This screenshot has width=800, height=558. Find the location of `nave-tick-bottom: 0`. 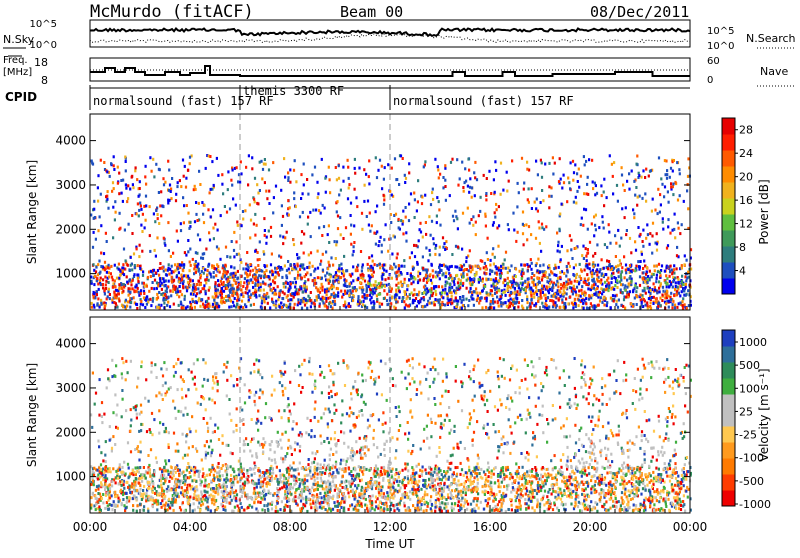

nave-tick-bottom: 0 is located at coordinates (710, 80).